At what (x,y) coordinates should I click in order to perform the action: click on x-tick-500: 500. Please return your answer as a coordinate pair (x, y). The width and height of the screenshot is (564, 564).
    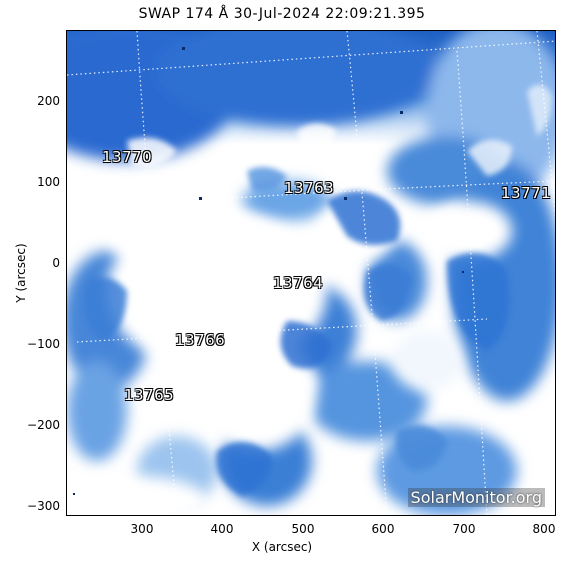
    Looking at the image, I should click on (303, 529).